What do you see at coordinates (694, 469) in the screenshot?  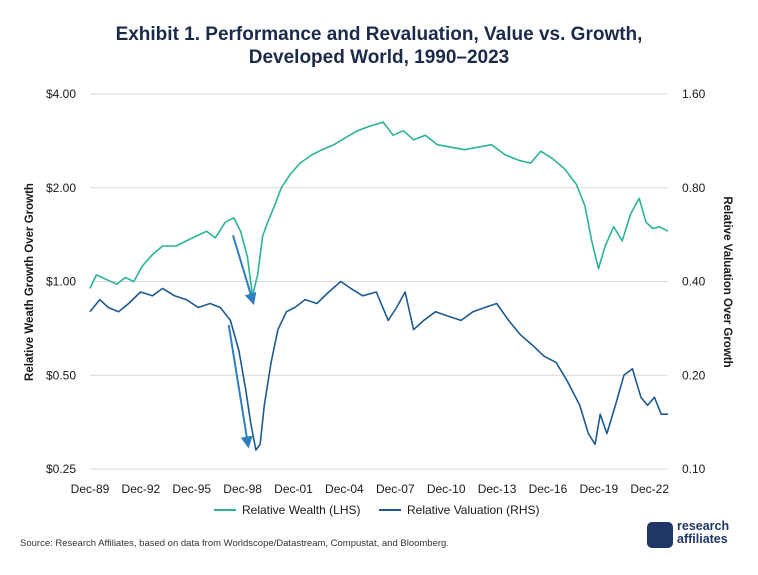 I see `y-right-tick-label: 0.10` at bounding box center [694, 469].